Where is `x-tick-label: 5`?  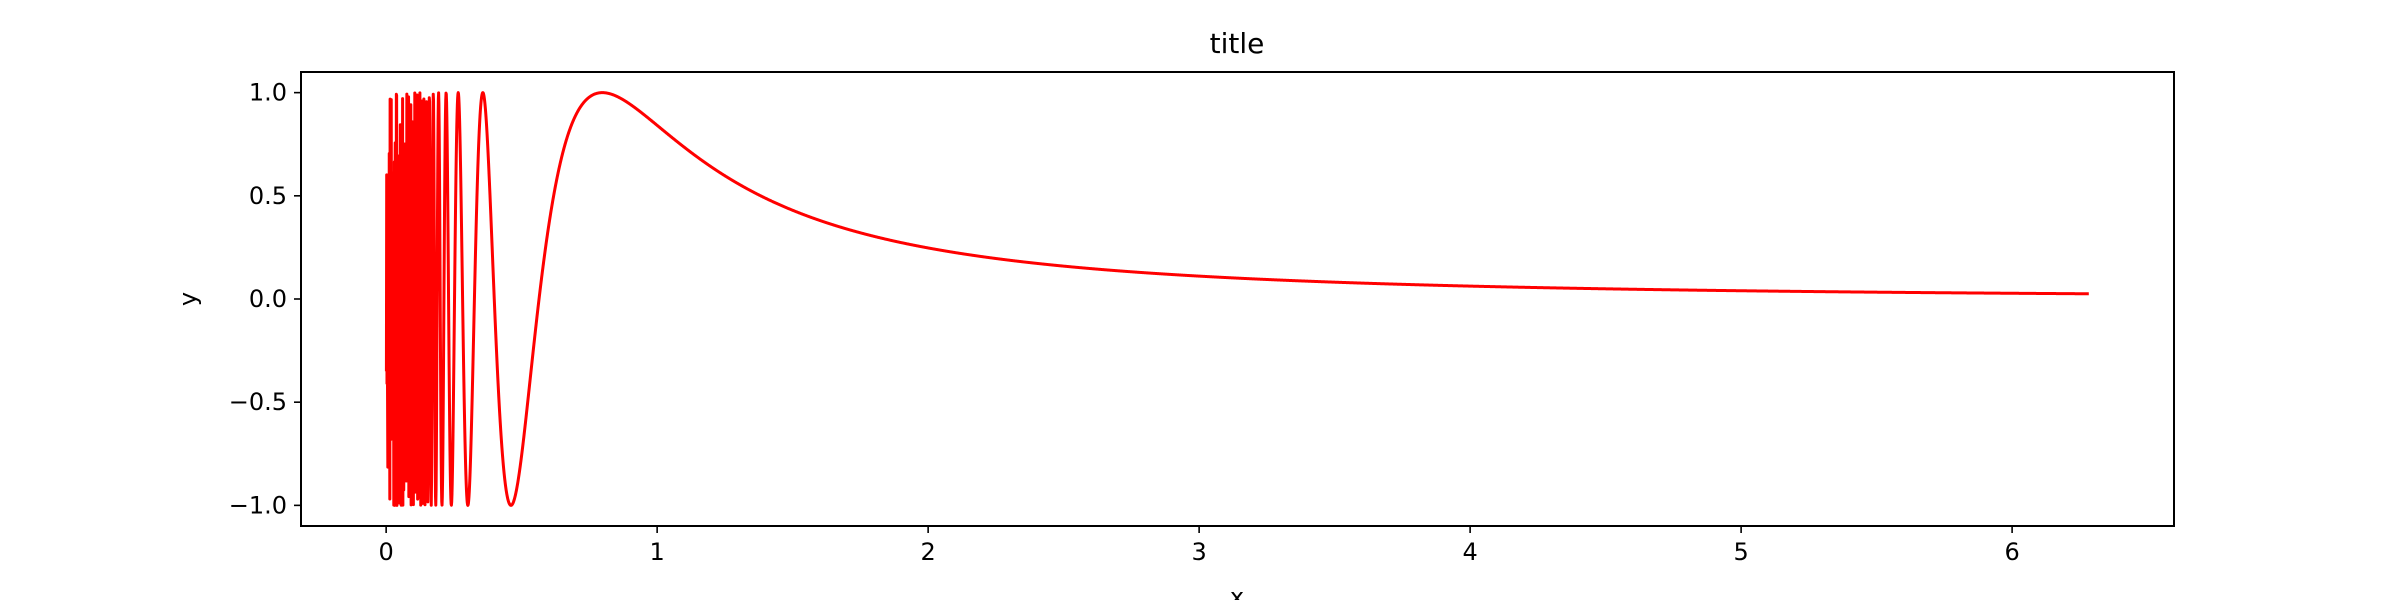 x-tick-label: 5 is located at coordinates (1740, 552).